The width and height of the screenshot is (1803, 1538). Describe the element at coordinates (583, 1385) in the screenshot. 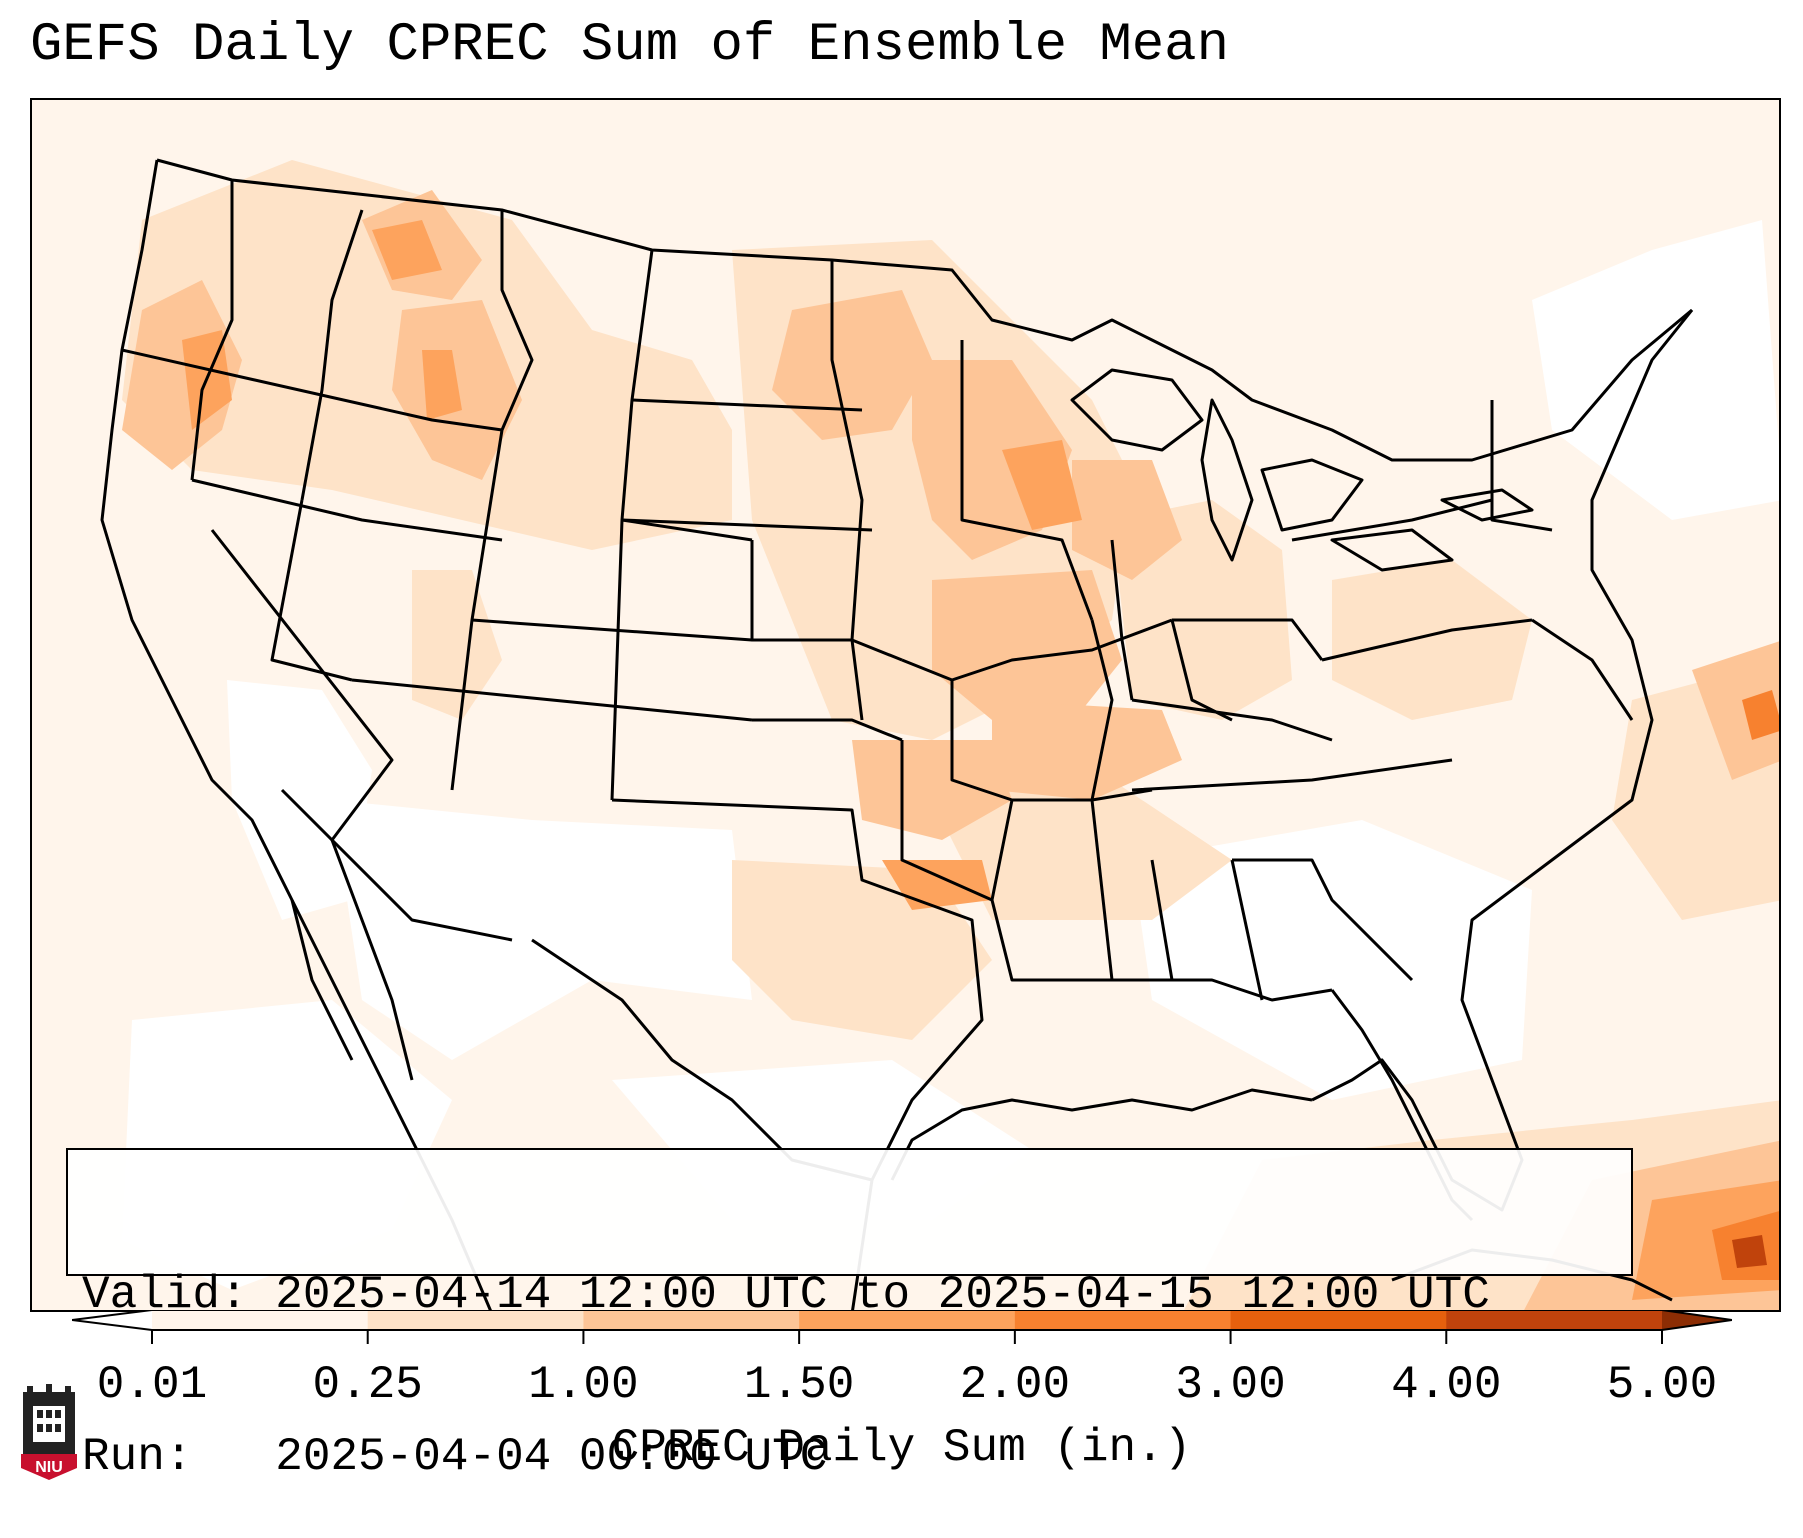

I see `colorbar-tick-label: 1.00` at that location.